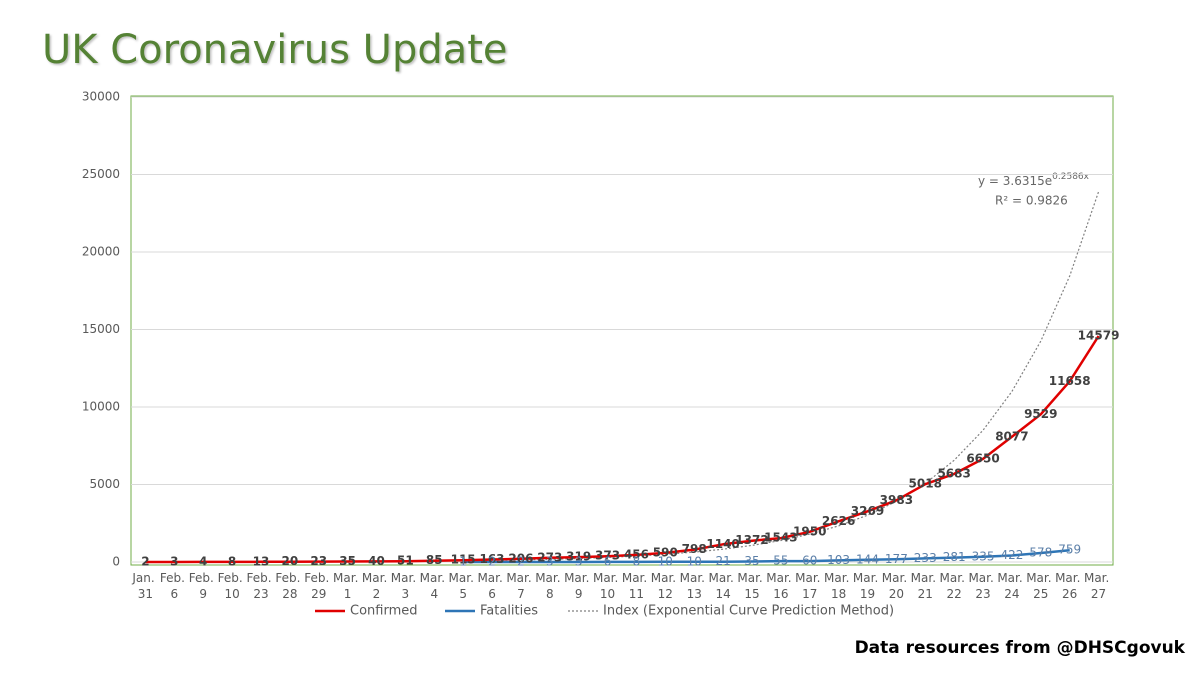 This screenshot has height=675, width=1200. Describe the element at coordinates (1015, 181) in the screenshot. I see `equation: y = 3.6315e` at that location.